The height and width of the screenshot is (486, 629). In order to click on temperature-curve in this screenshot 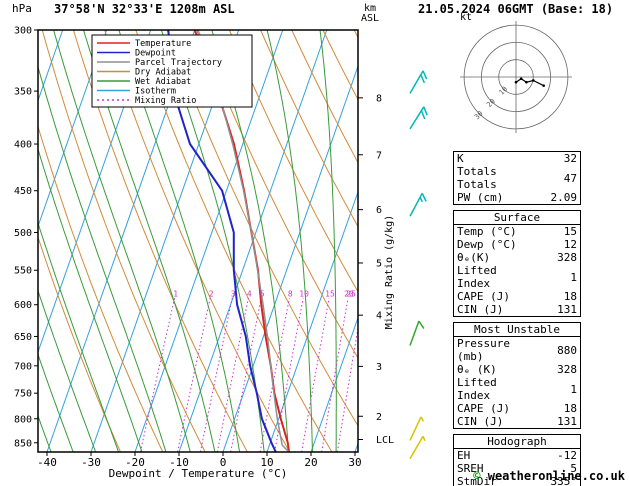, I will do `click(241, 241)`.